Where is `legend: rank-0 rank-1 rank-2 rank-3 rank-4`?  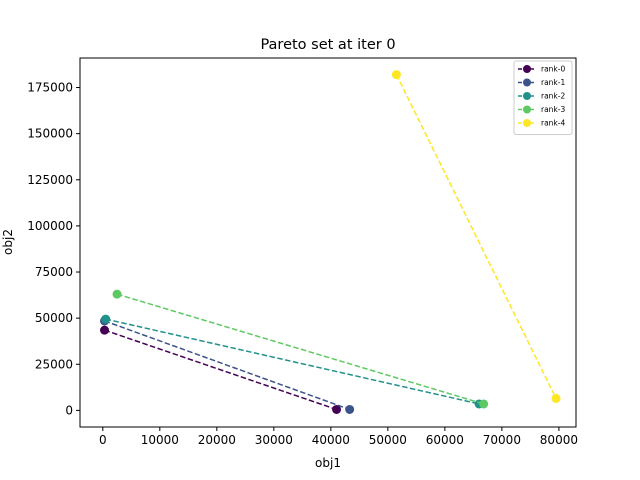 legend: rank-0 rank-1 rank-2 rank-3 rank-4 is located at coordinates (543, 97).